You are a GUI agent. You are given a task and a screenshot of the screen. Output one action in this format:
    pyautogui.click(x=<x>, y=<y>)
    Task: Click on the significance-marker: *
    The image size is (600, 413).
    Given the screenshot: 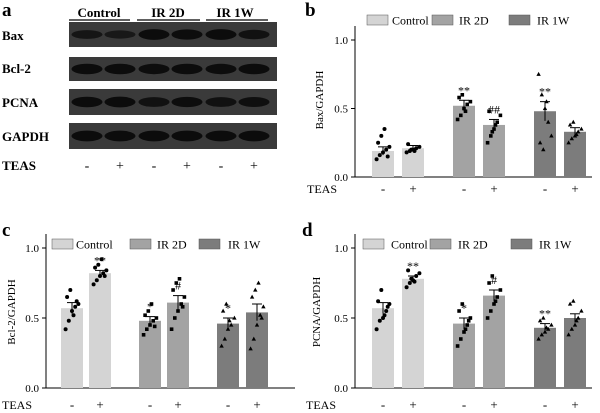 What is the action you would take?
    pyautogui.click(x=228, y=308)
    